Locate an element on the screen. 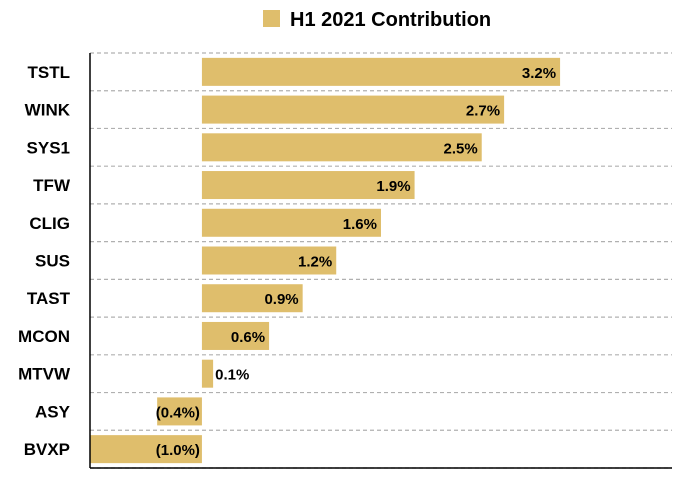 The image size is (700, 484). bar-tfw is located at coordinates (308, 185).